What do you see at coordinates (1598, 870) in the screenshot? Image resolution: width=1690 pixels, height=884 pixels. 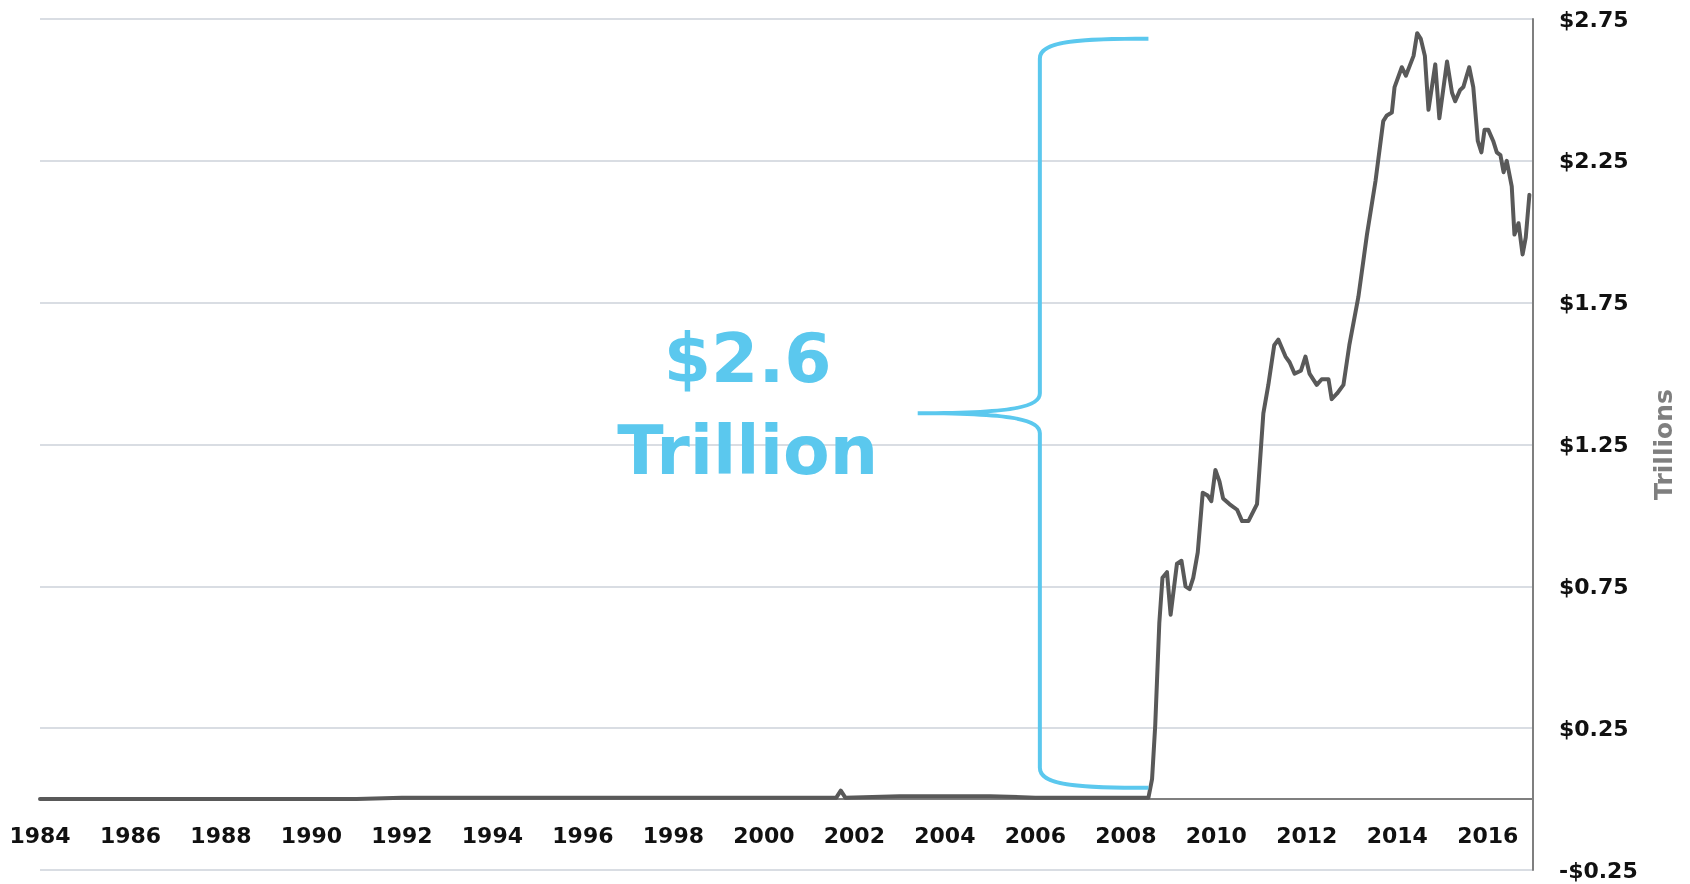 I see `y-tick-label: -$0.25` at bounding box center [1598, 870].